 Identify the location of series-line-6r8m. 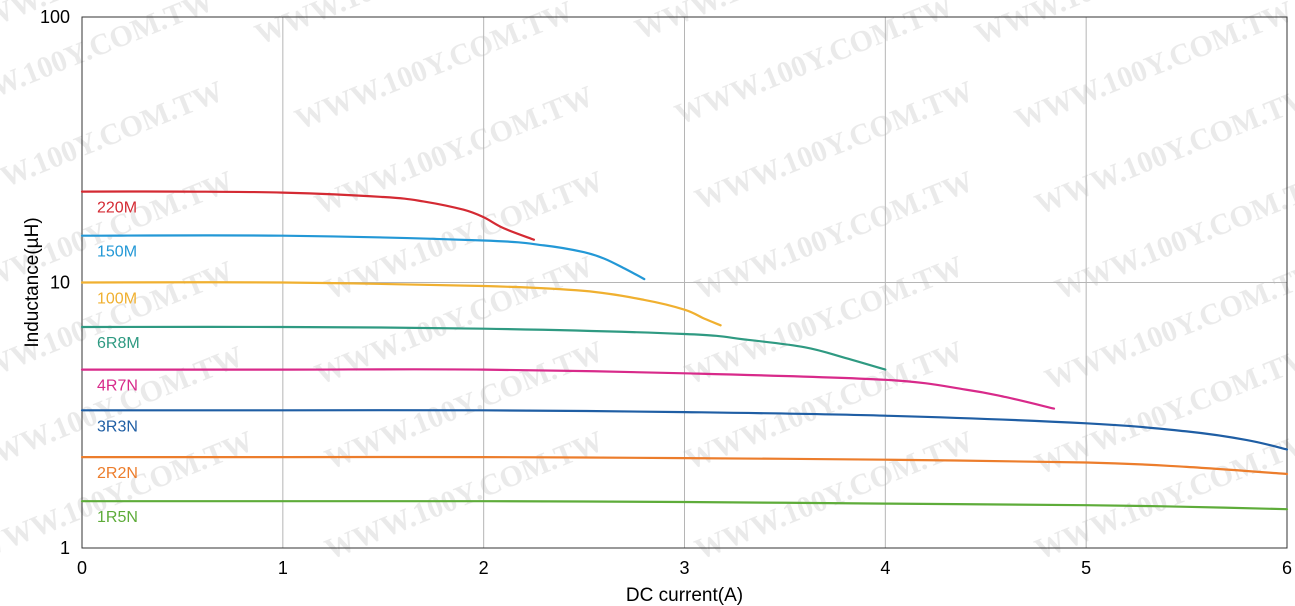
(483, 348).